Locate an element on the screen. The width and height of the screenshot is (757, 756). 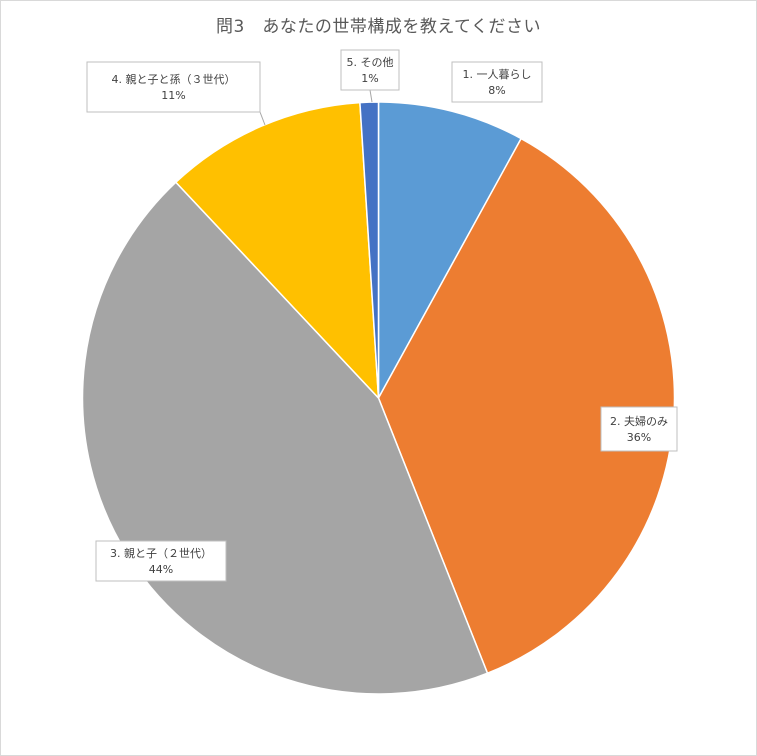
data-label-category-1: 1. 一人暮らし is located at coordinates (497, 74).